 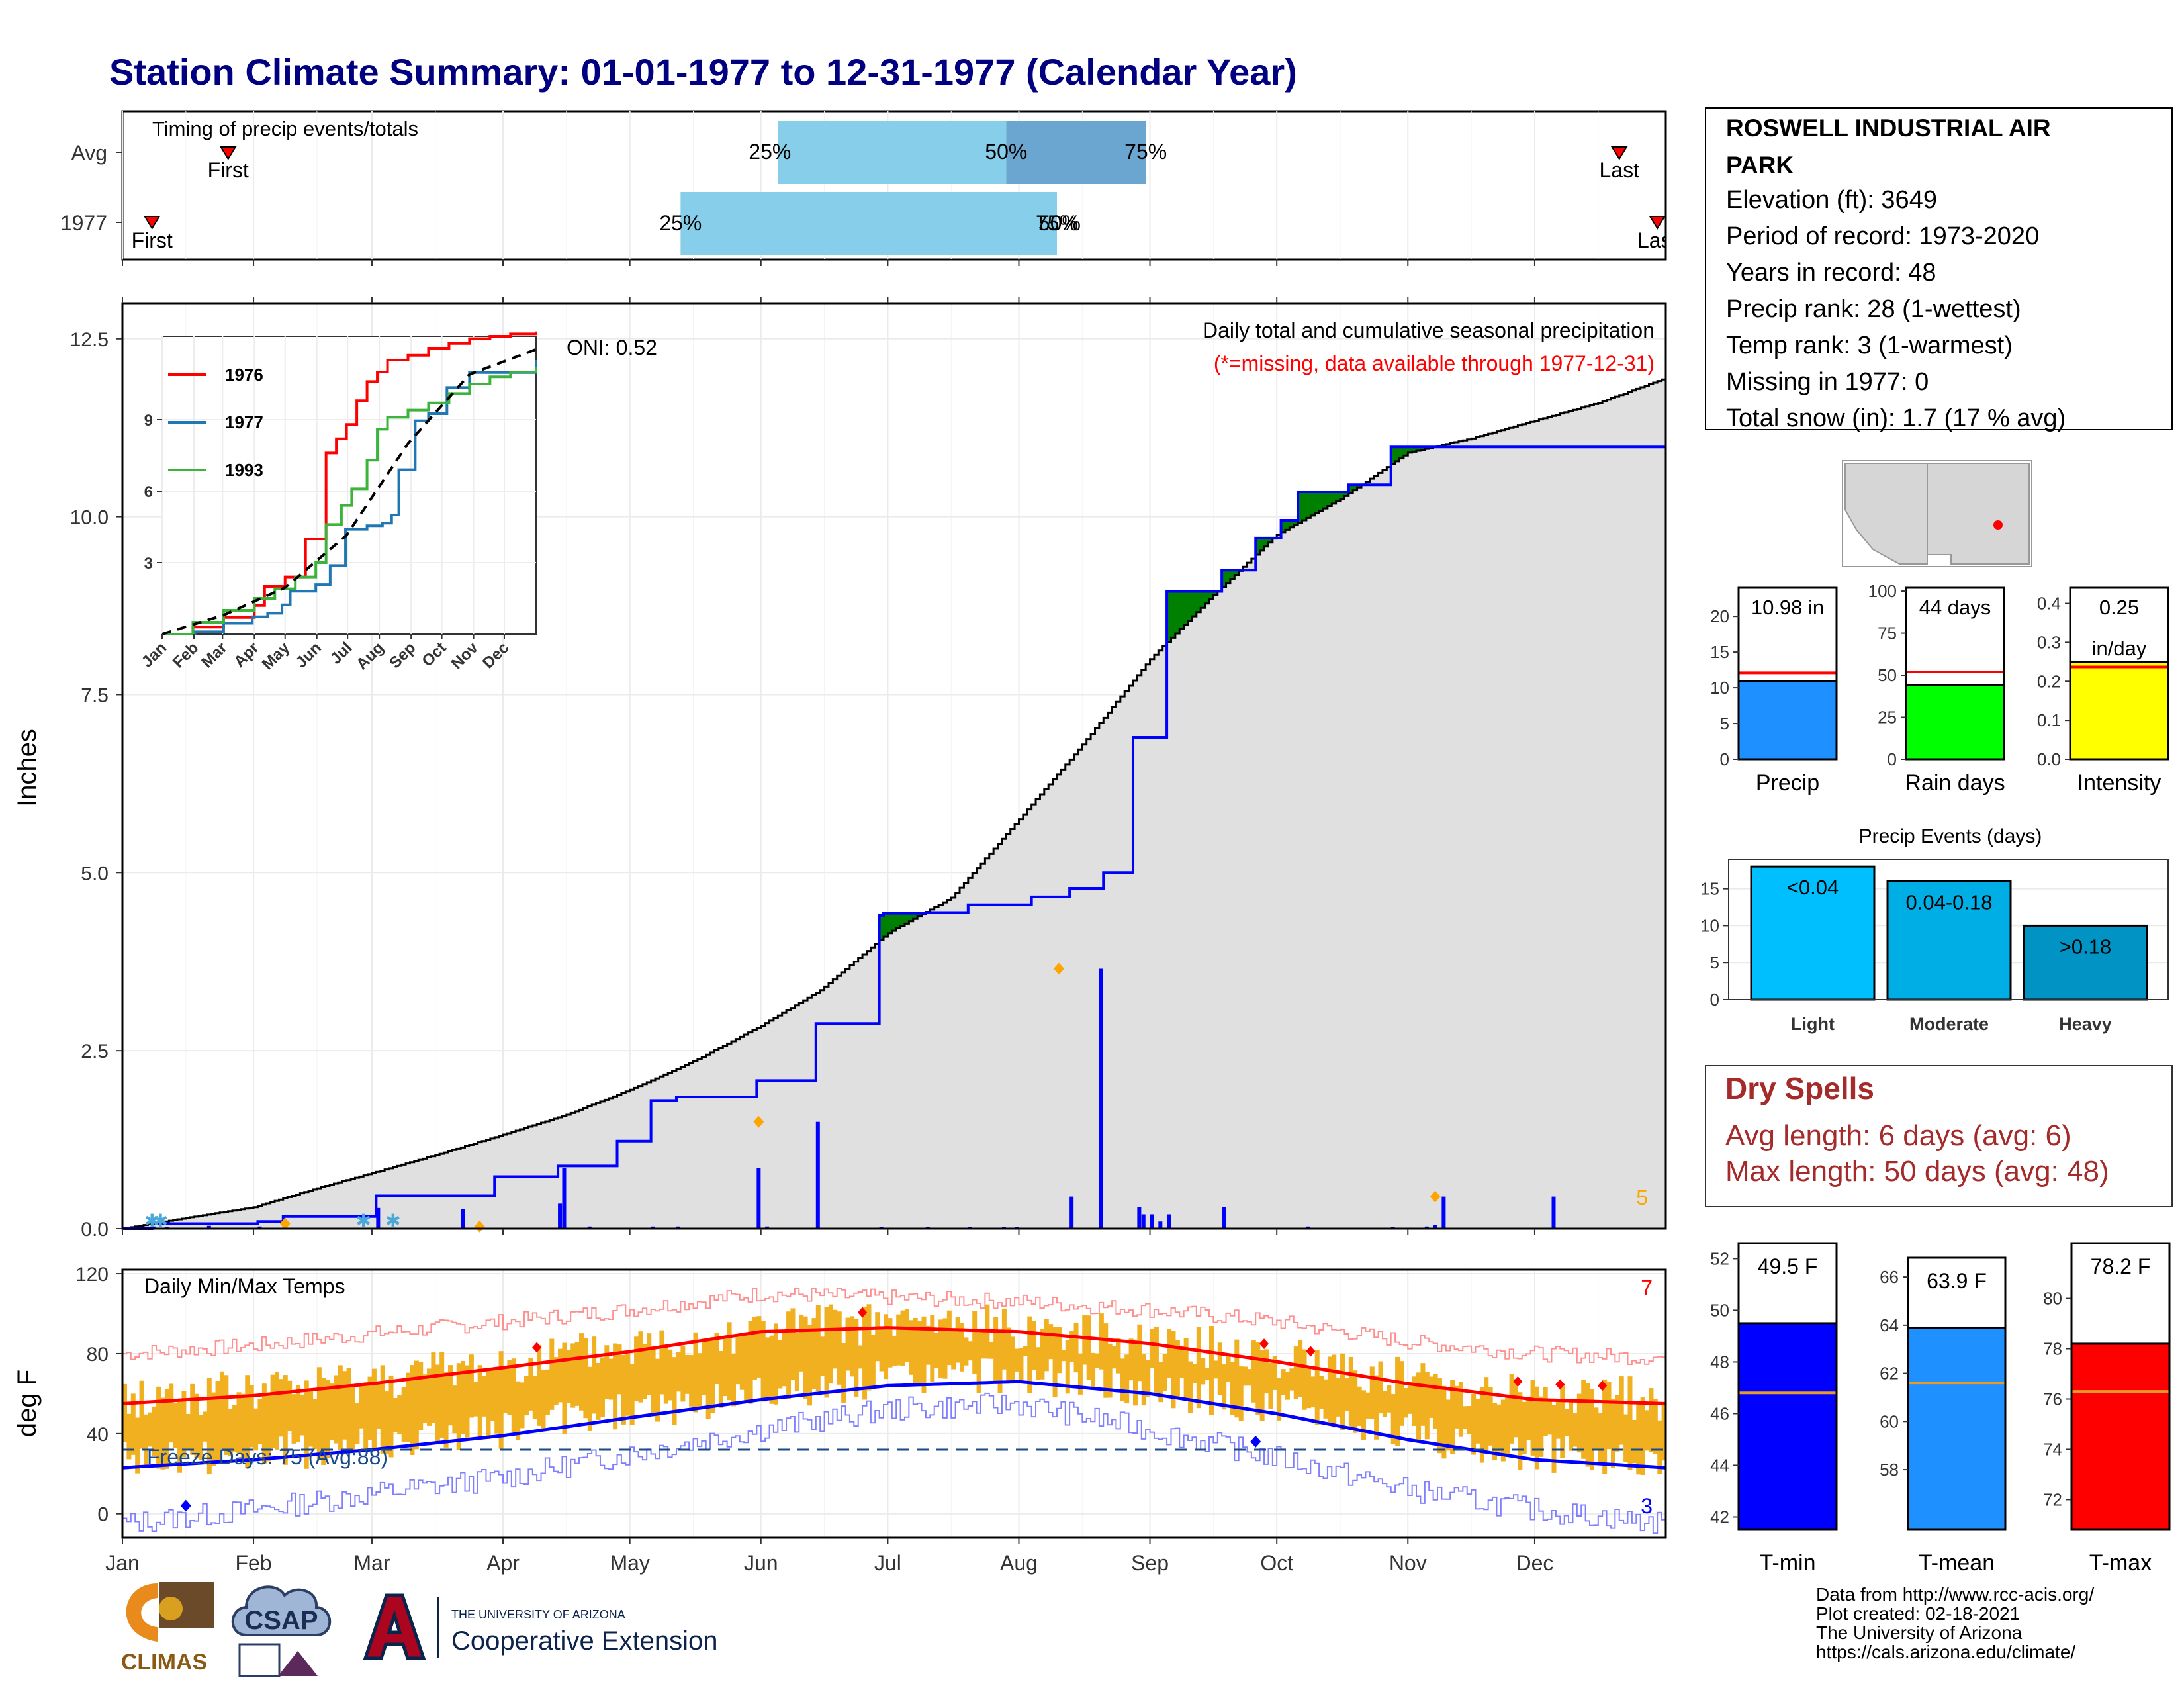 I want to click on timing-avg-first-label: First, so click(x=229, y=170).